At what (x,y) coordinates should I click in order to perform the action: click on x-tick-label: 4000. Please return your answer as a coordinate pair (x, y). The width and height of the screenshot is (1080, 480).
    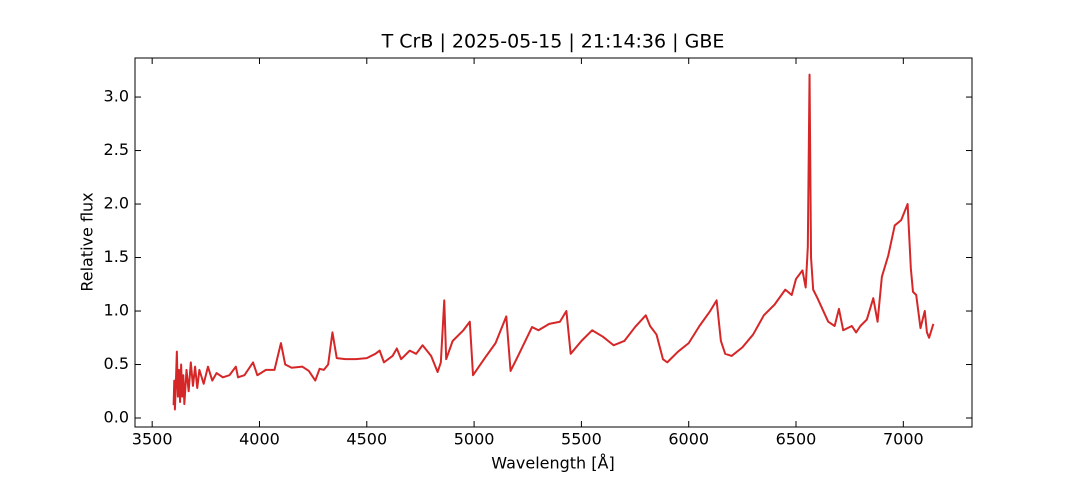
    Looking at the image, I should click on (259, 439).